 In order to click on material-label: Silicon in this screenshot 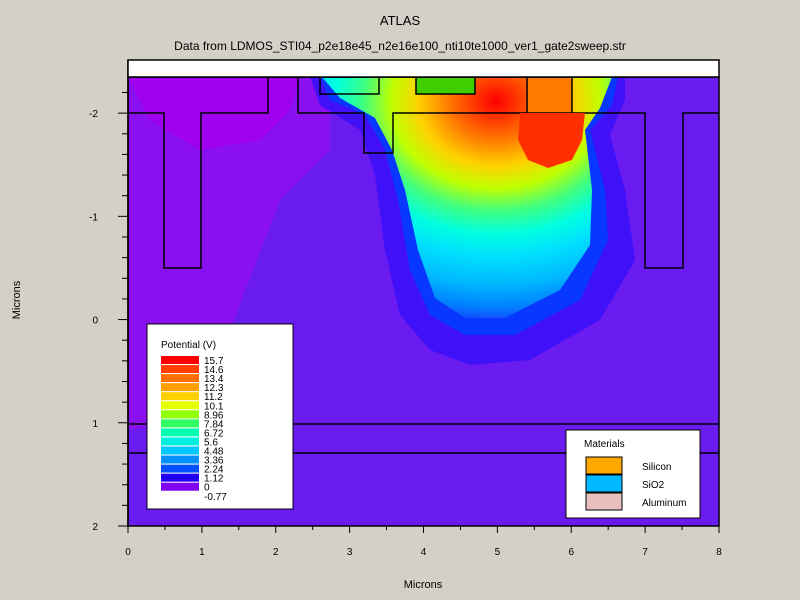, I will do `click(656, 467)`.